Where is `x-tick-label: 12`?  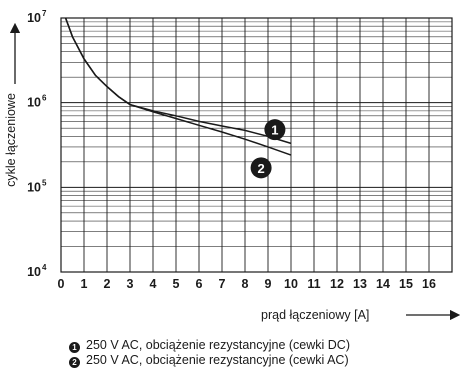
x-tick-label: 12 is located at coordinates (337, 284).